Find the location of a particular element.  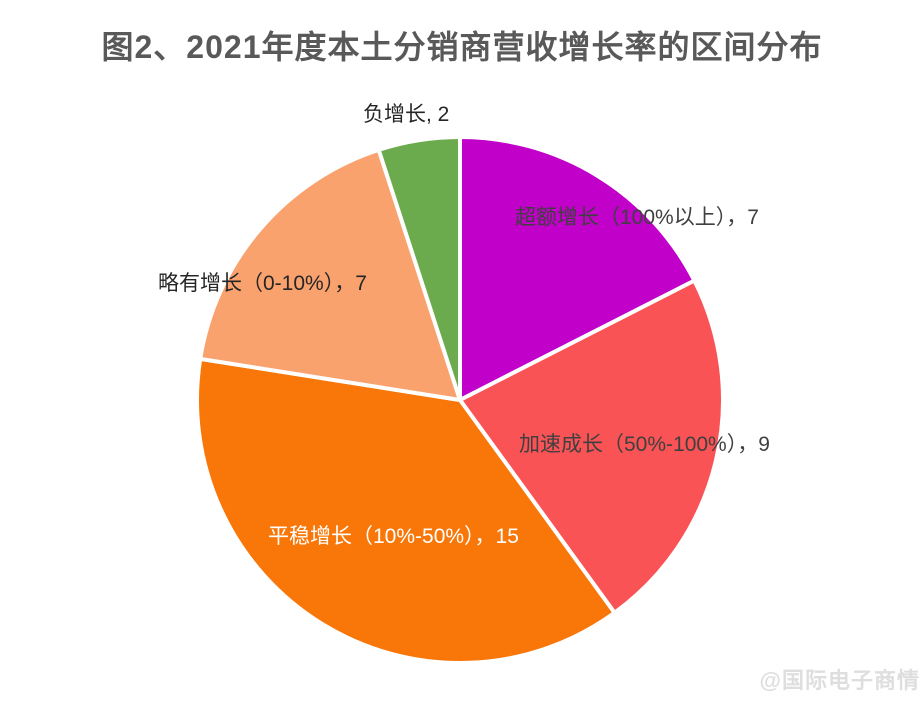

watermark: @国际电子商情 is located at coordinates (839, 680).